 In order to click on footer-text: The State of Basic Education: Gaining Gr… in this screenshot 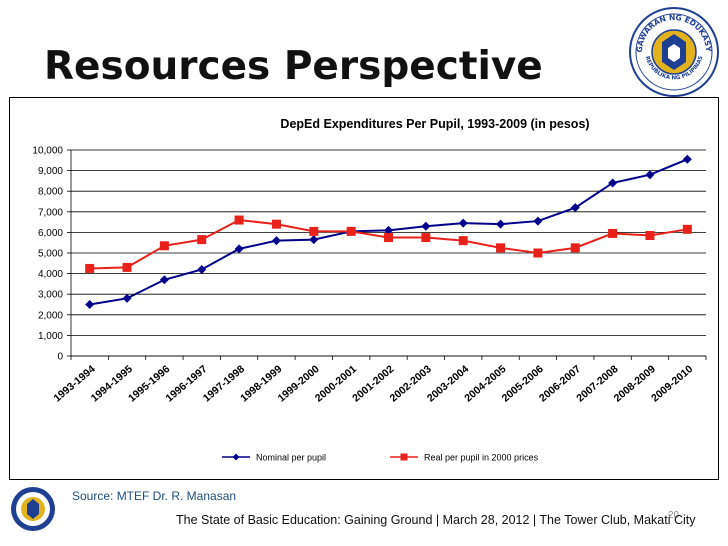, I will do `click(436, 520)`.